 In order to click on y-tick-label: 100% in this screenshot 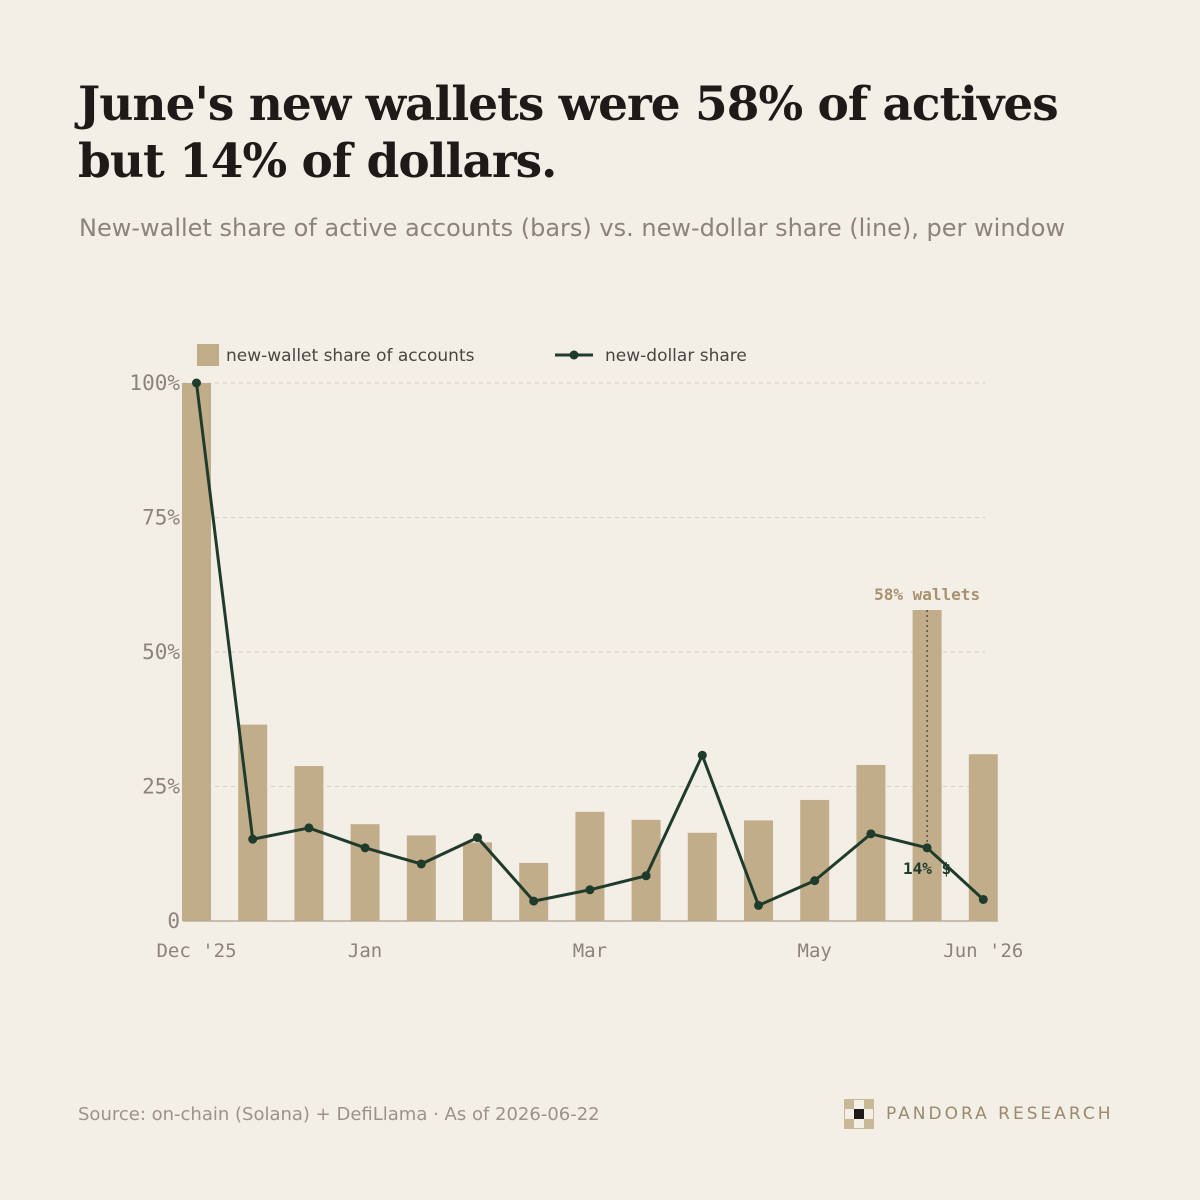, I will do `click(154, 383)`.